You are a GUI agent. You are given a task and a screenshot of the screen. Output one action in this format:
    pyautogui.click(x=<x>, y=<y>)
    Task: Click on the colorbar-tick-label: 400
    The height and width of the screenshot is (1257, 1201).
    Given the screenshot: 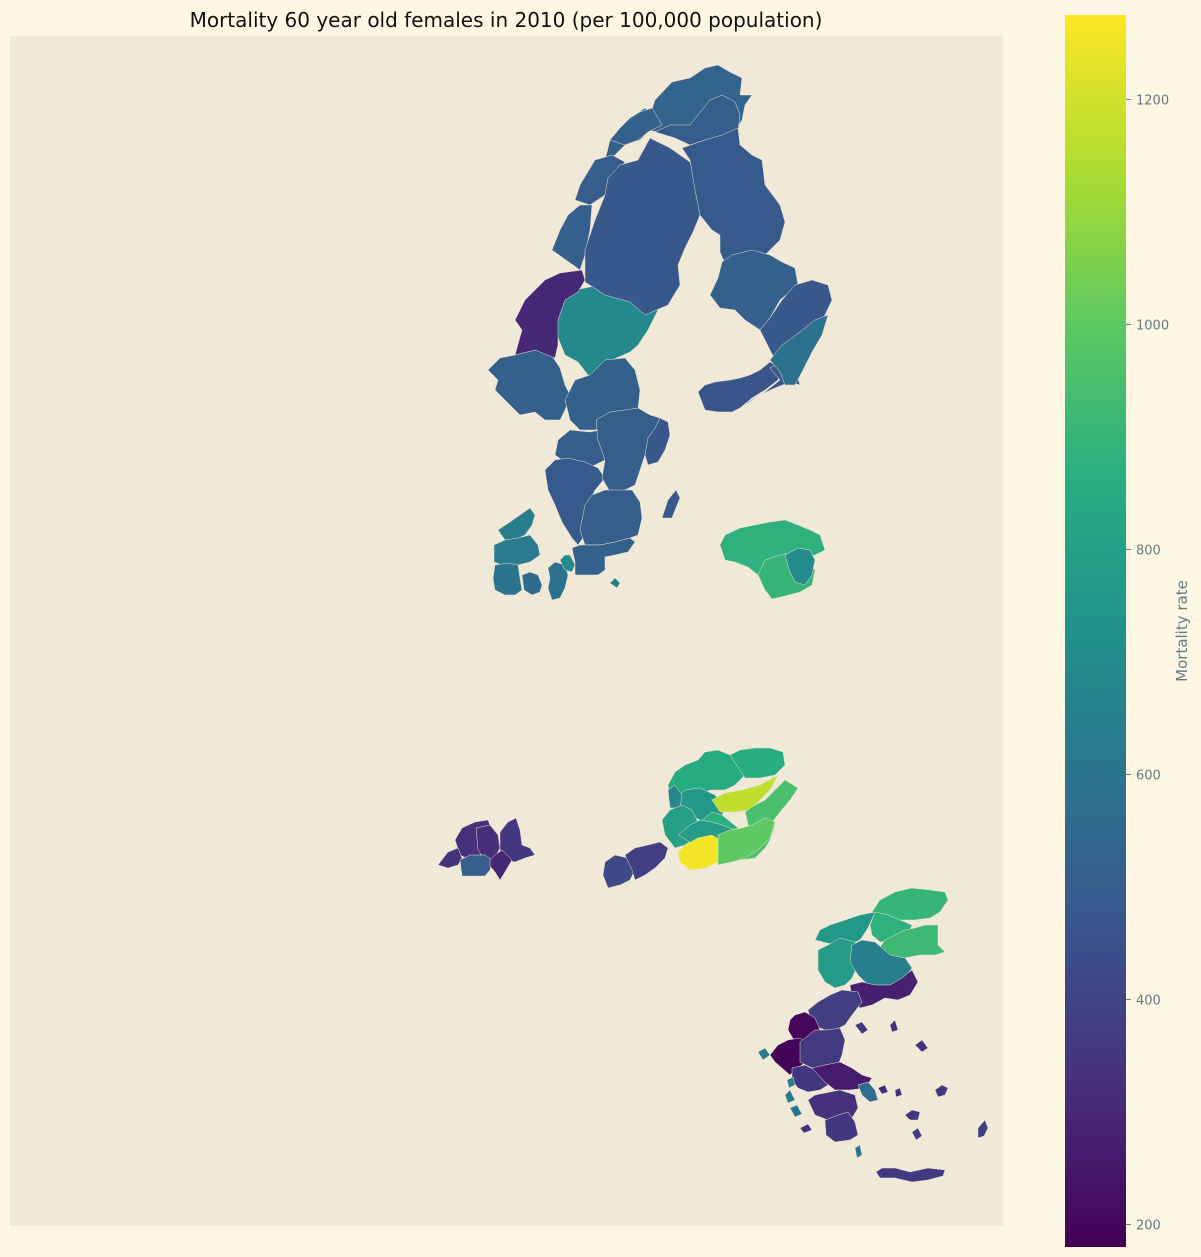 What is the action you would take?
    pyautogui.click(x=1148, y=1000)
    